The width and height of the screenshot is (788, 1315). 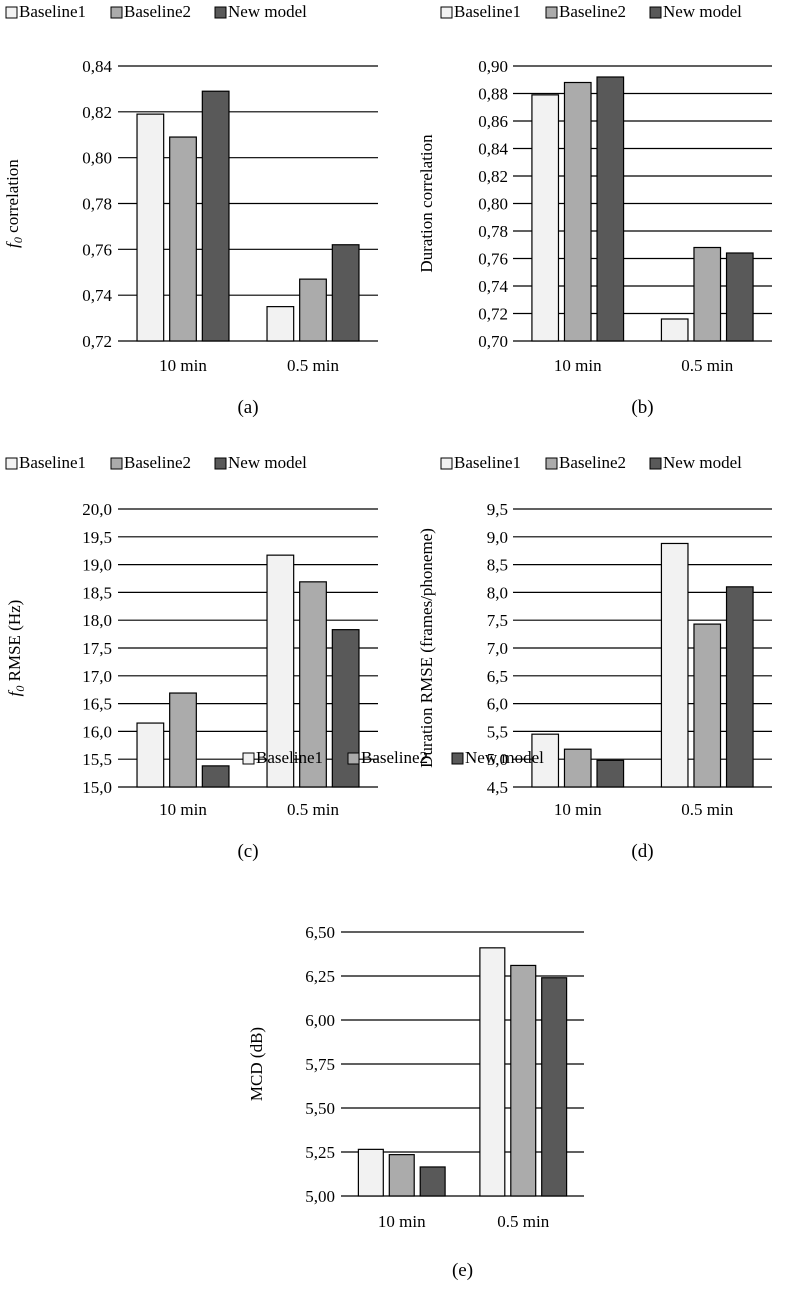 I want to click on y-tick-label: 20,0, so click(x=97, y=509).